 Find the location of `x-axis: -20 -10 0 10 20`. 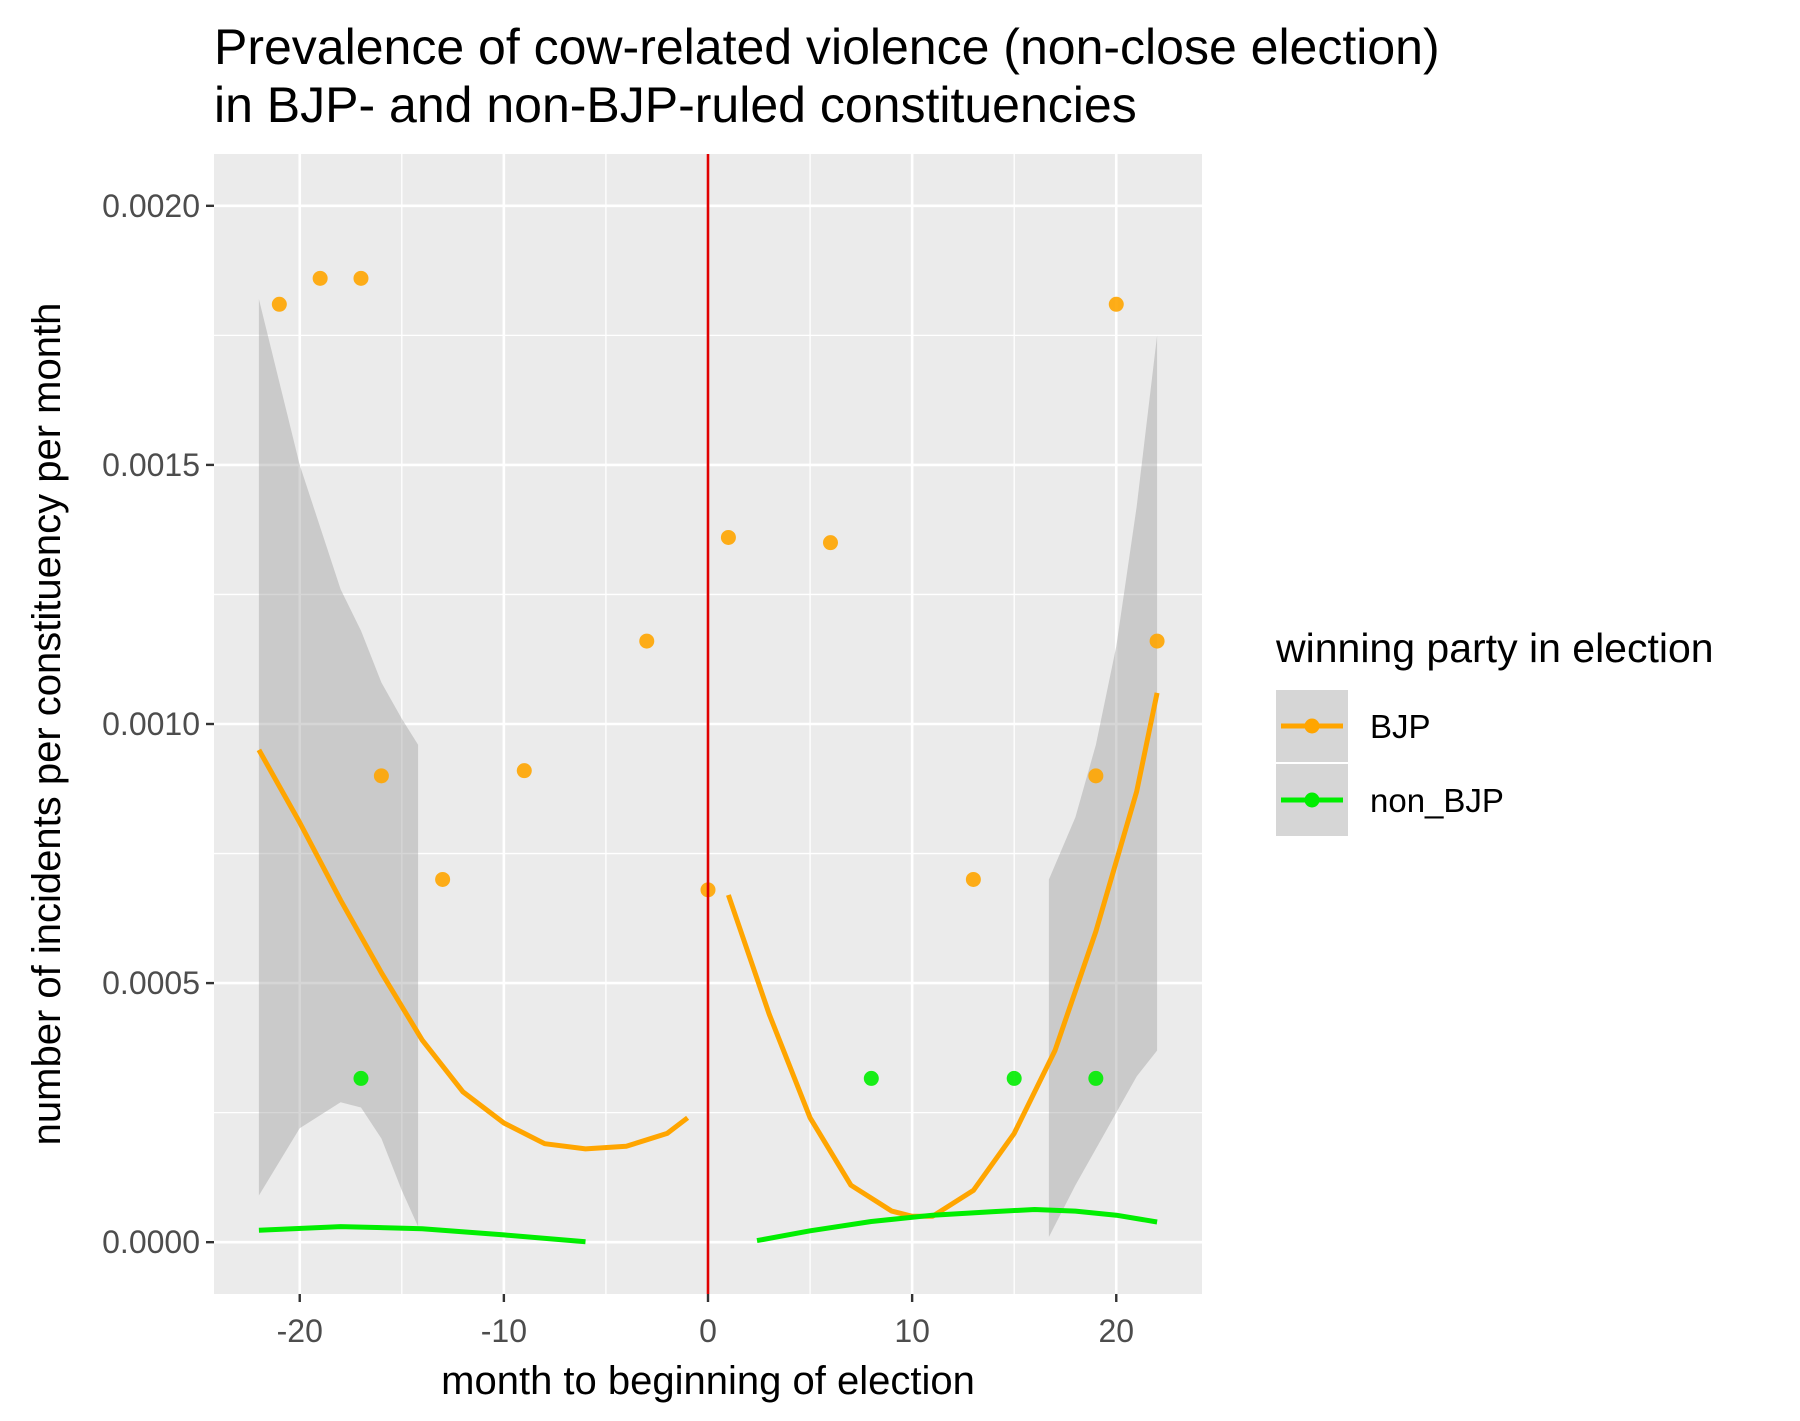

x-axis: -20 -10 0 10 20 is located at coordinates (705, 1321).